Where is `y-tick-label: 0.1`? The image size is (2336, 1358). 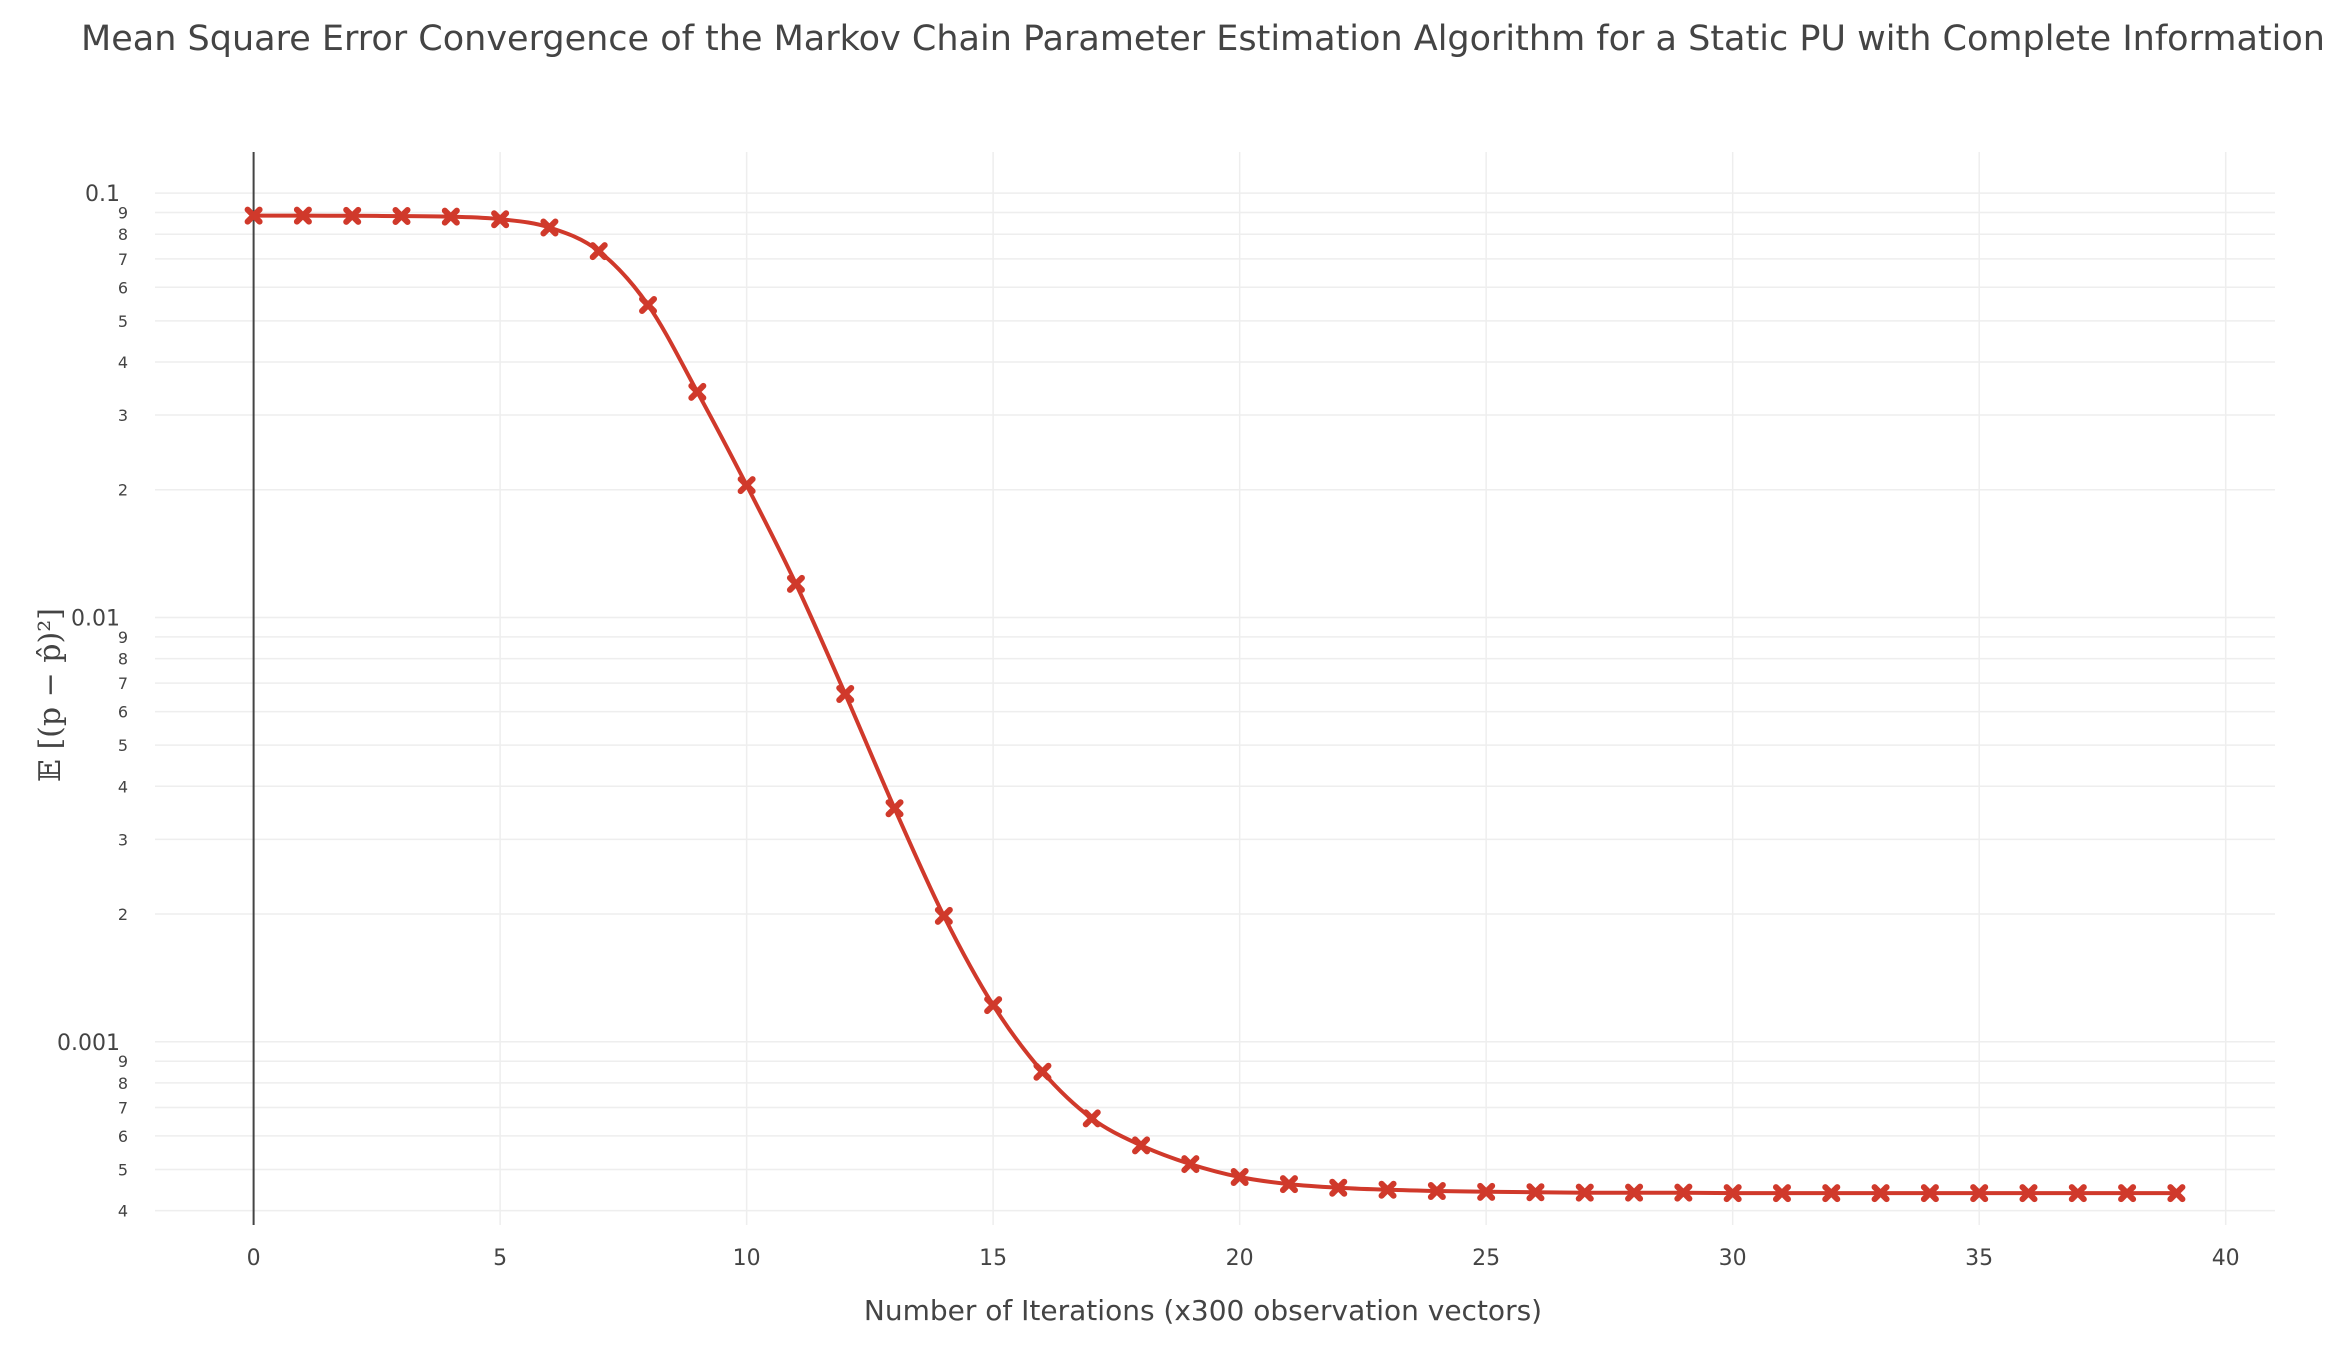
y-tick-label: 0.1 is located at coordinates (102, 194).